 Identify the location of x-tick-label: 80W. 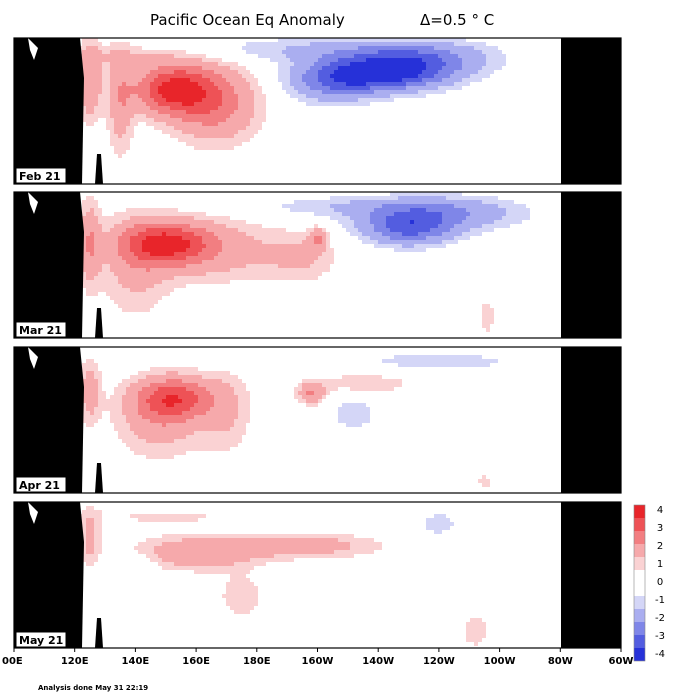
(560, 661).